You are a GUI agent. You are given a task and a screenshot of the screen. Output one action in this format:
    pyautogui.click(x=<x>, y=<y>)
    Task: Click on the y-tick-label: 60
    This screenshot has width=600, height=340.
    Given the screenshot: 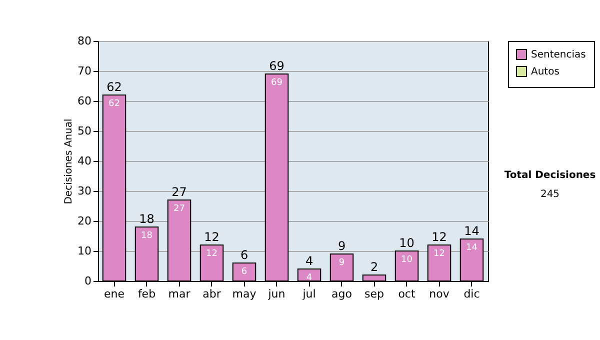 What is the action you would take?
    pyautogui.click(x=85, y=101)
    